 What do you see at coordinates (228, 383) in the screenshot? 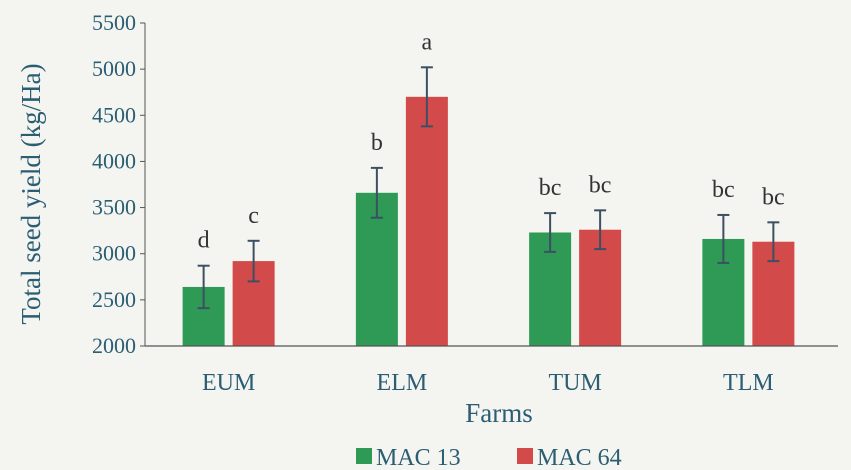
I see `x-tick-label: EUM` at bounding box center [228, 383].